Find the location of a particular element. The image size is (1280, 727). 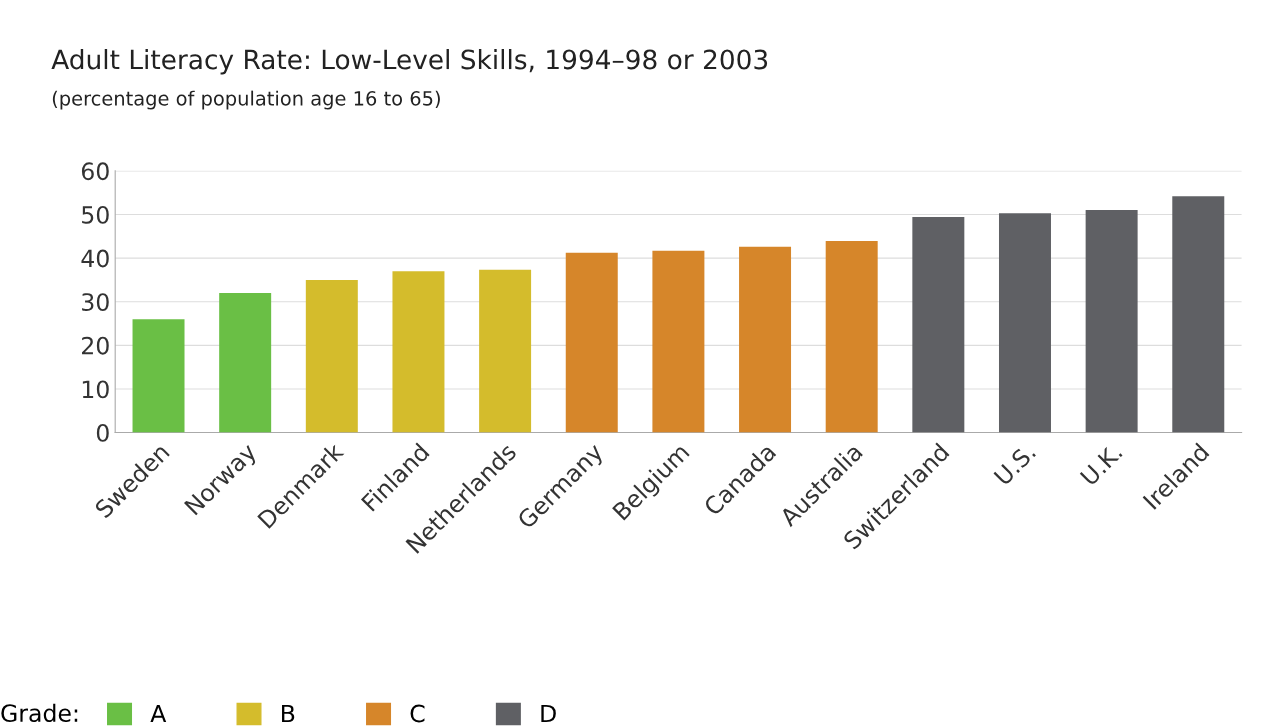

legend-title: Grade: is located at coordinates (39, 713).